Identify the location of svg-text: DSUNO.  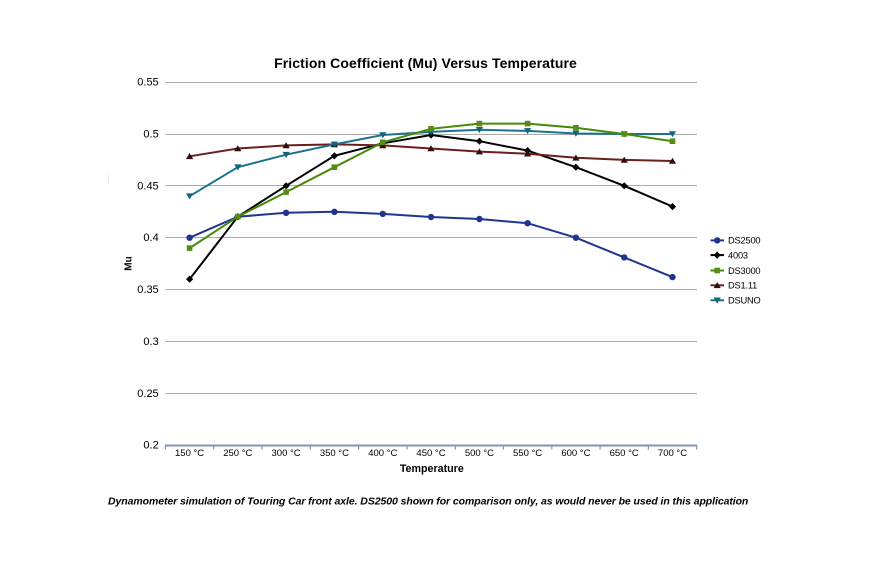
(744, 301).